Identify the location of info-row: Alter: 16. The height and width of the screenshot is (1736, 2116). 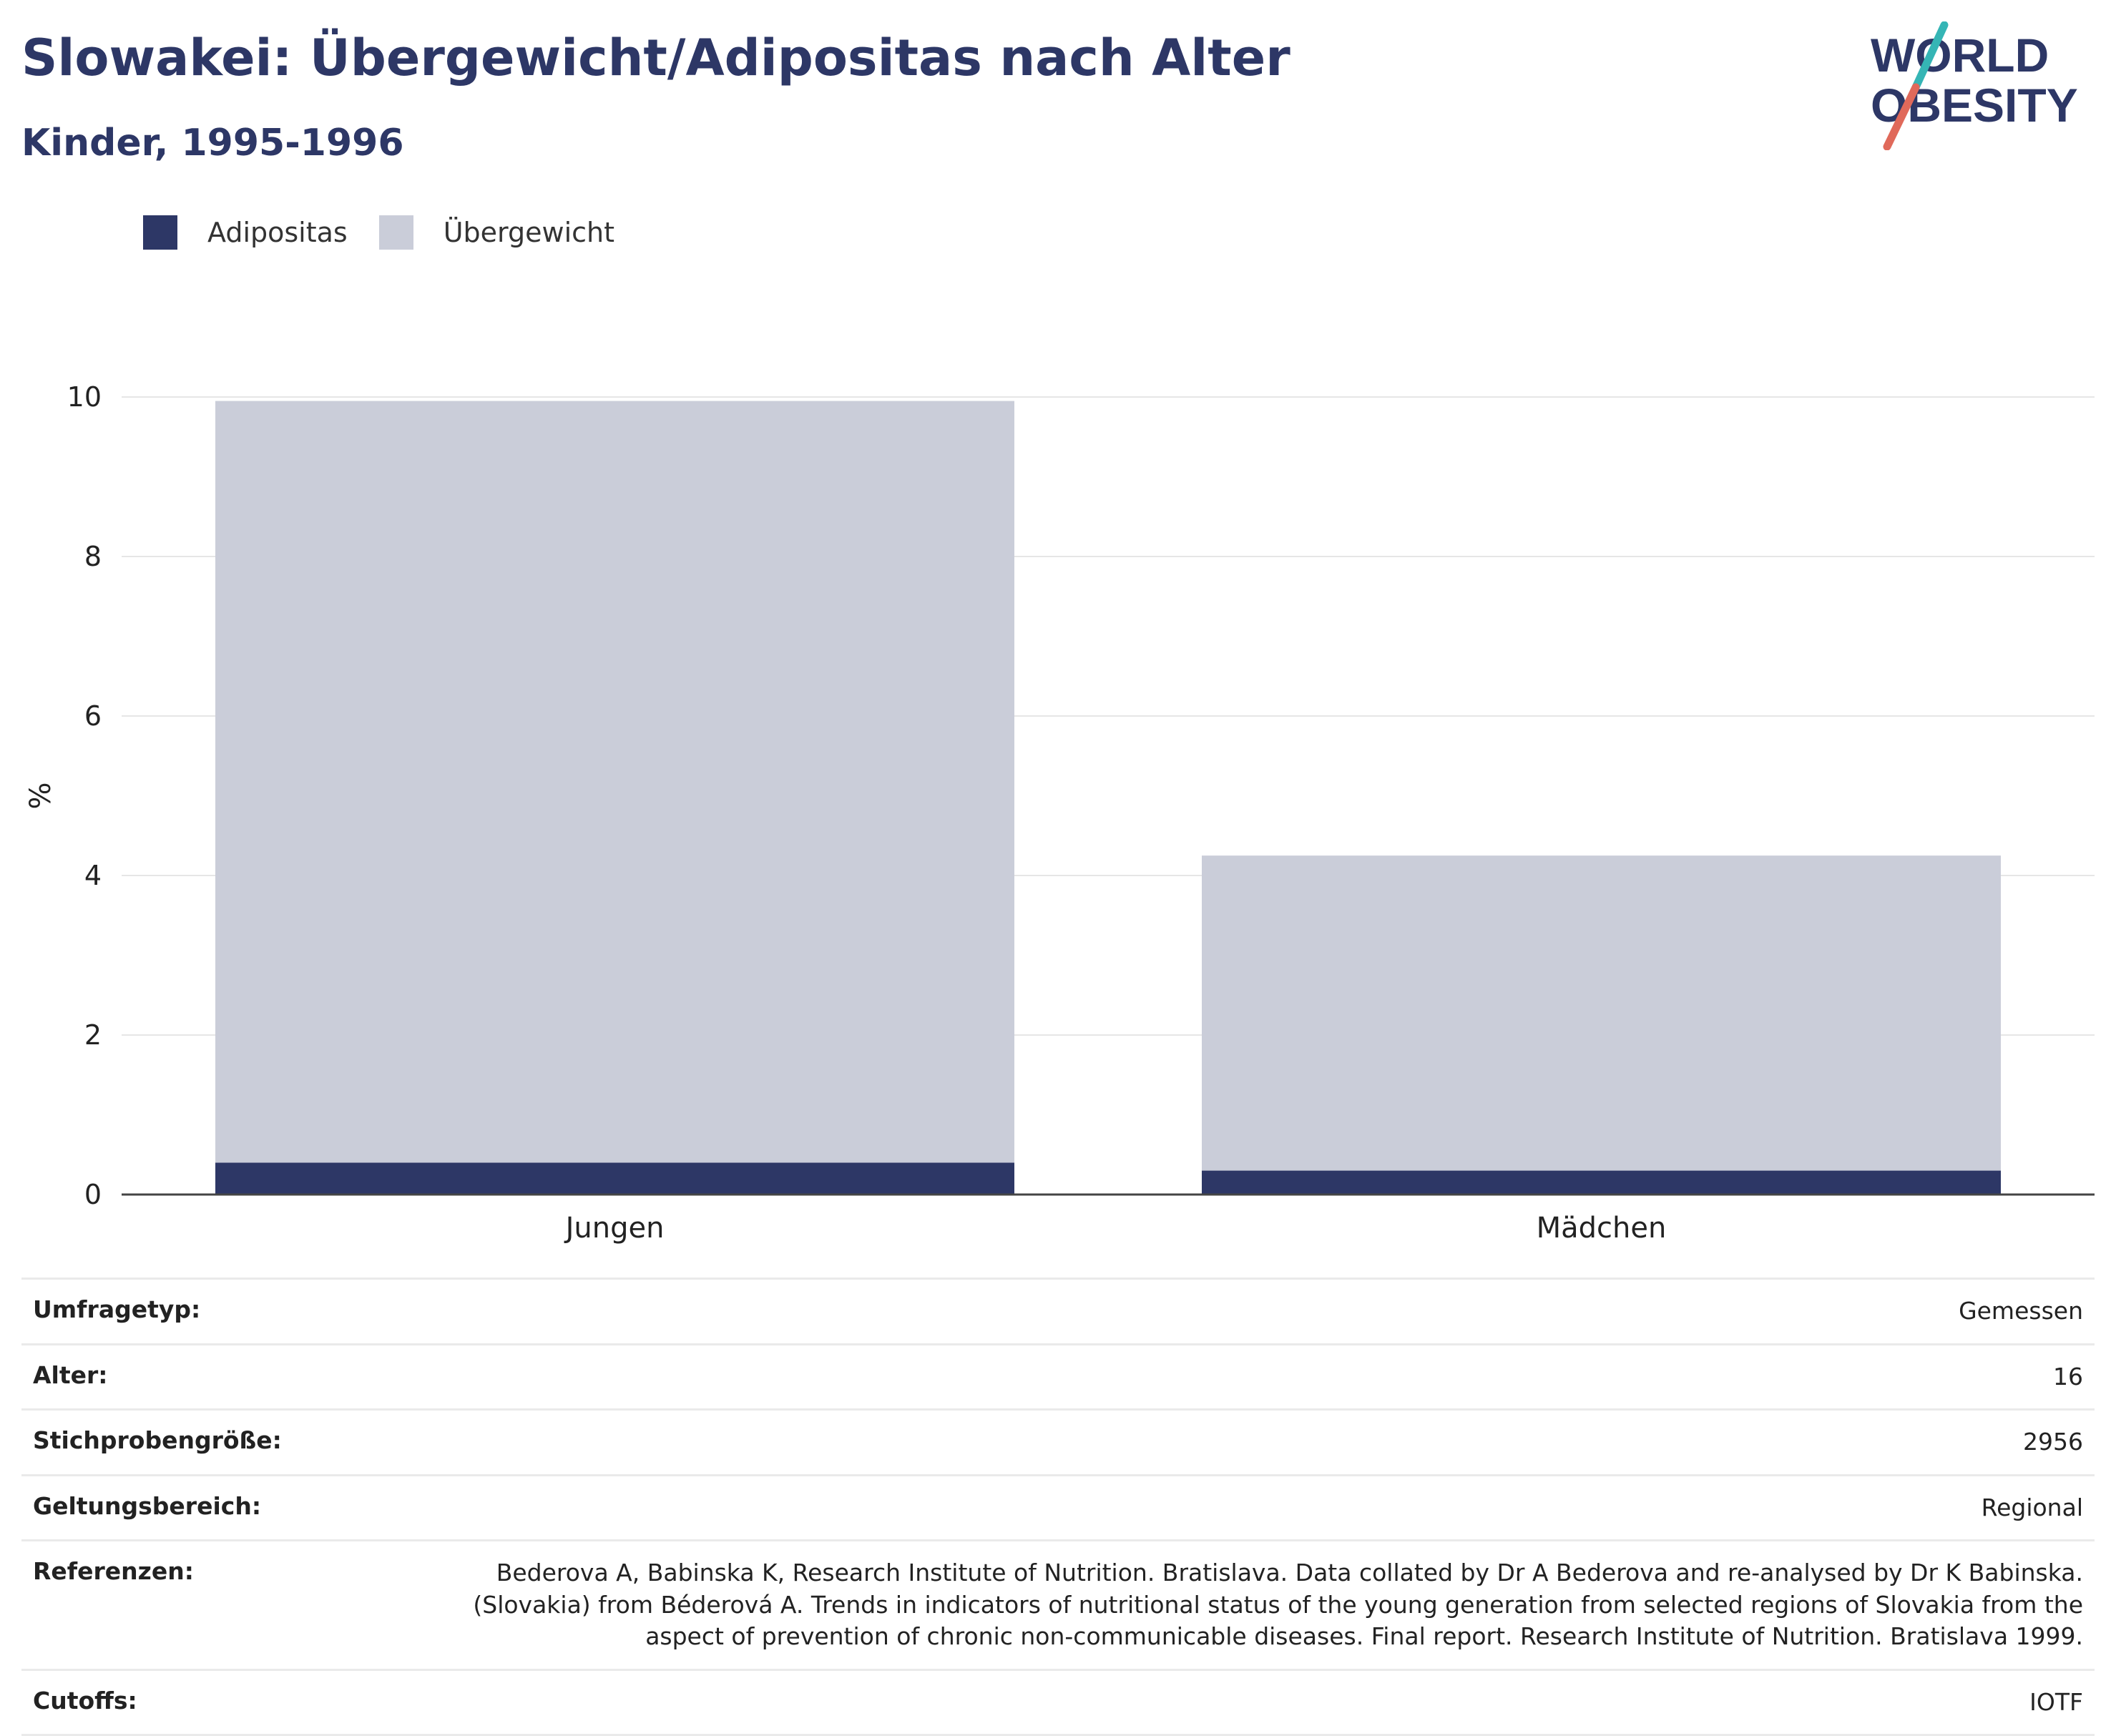
(1058, 1376).